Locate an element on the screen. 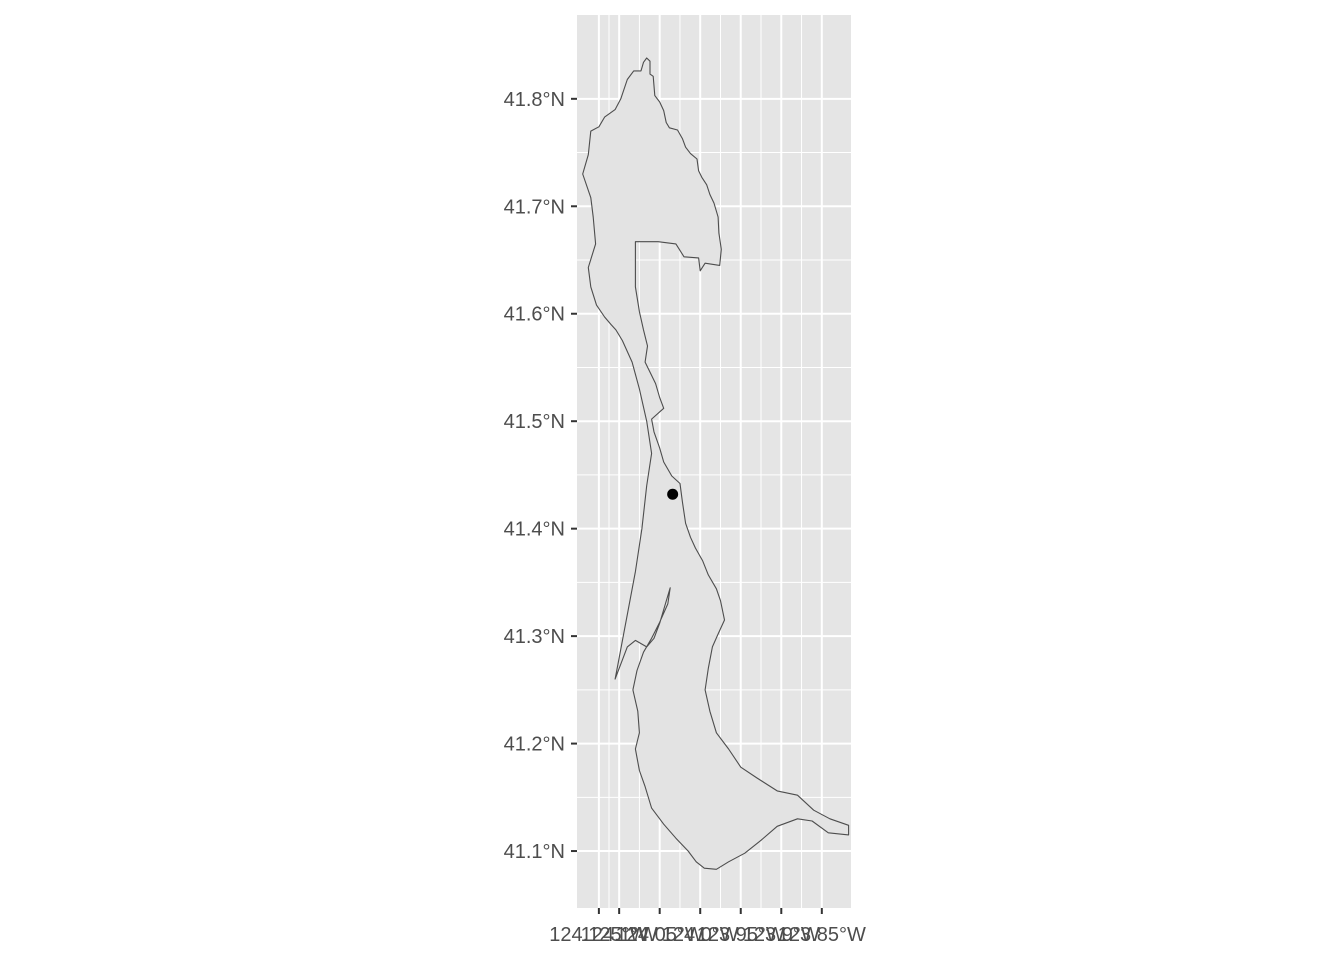  x-tick-label: 124.1°W is located at coordinates (619, 935).